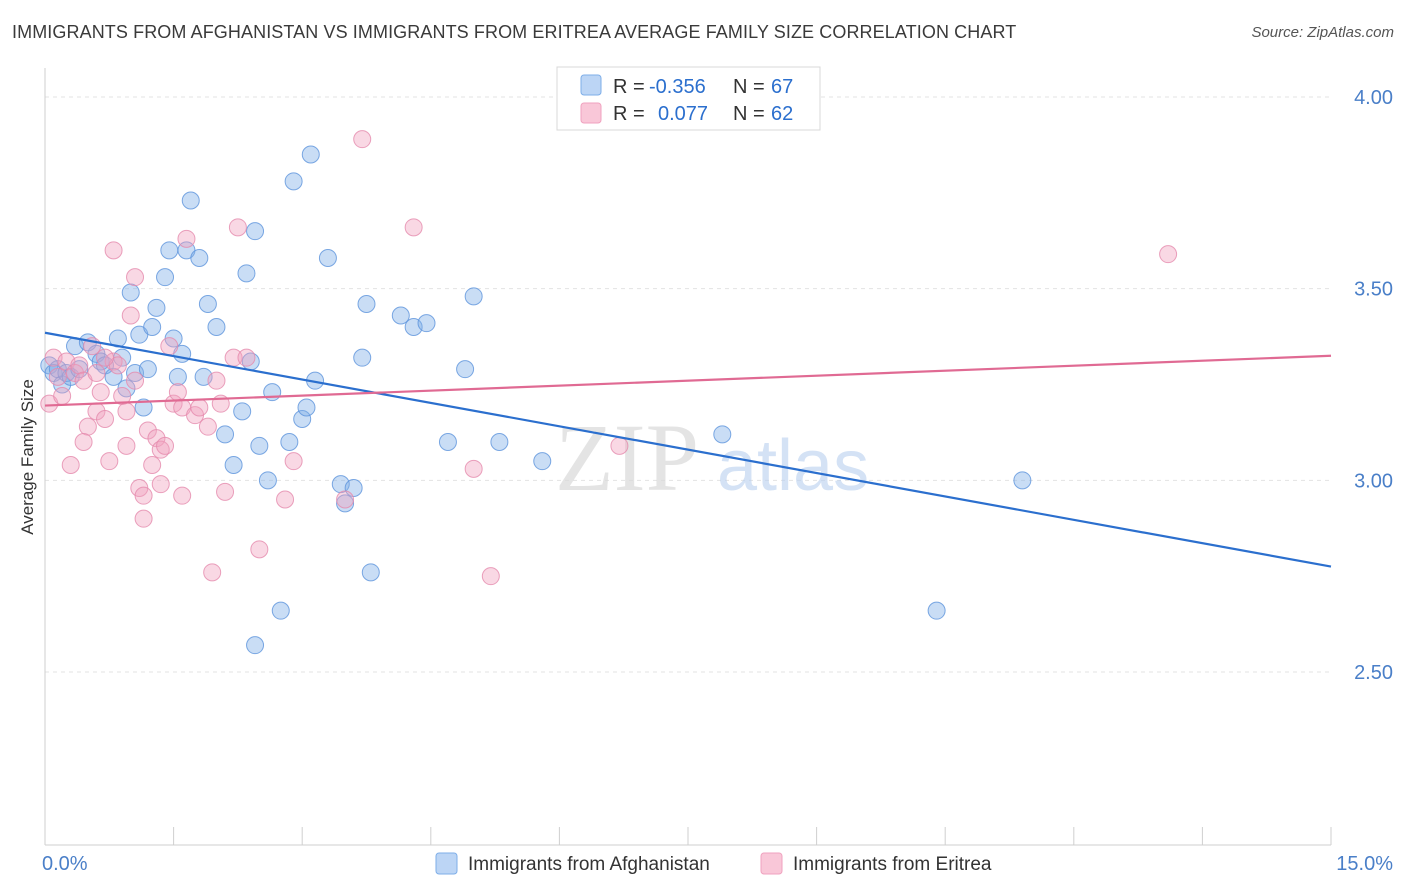 The height and width of the screenshot is (892, 1406). What do you see at coordinates (27, 457) in the screenshot?
I see `y-axis-title: Average Family Size` at bounding box center [27, 457].